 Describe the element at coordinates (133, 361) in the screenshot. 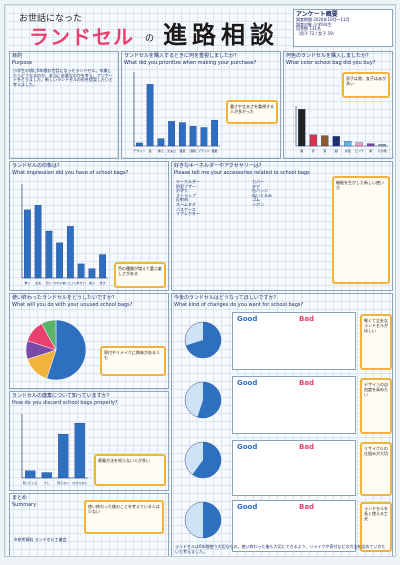

I see `note-after-use: 寄付やリメイクに興味がある人も` at that location.